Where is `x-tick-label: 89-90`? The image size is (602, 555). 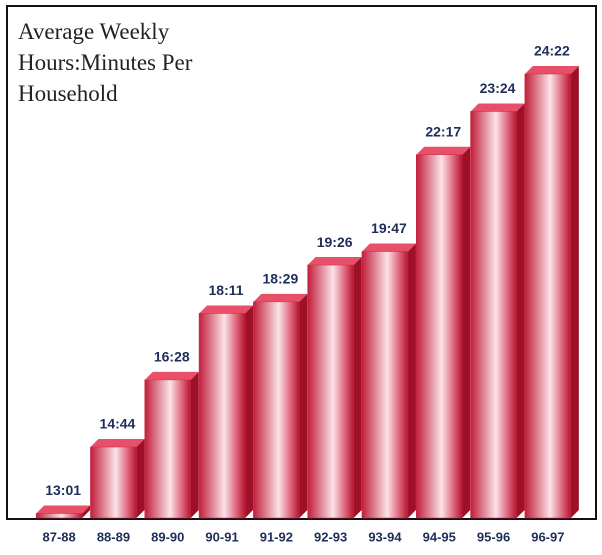
x-tick-label: 89-90 is located at coordinates (167, 536).